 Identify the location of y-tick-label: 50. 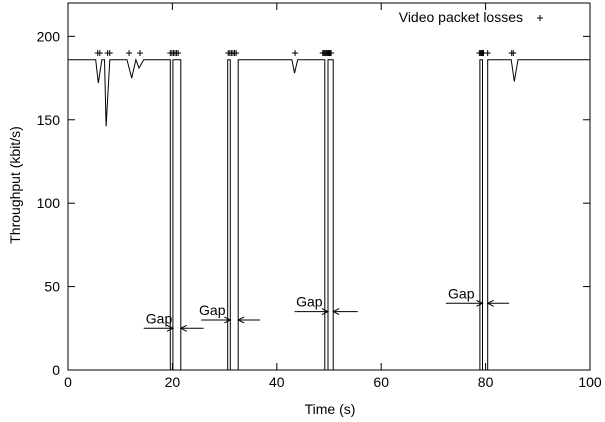
(52, 287).